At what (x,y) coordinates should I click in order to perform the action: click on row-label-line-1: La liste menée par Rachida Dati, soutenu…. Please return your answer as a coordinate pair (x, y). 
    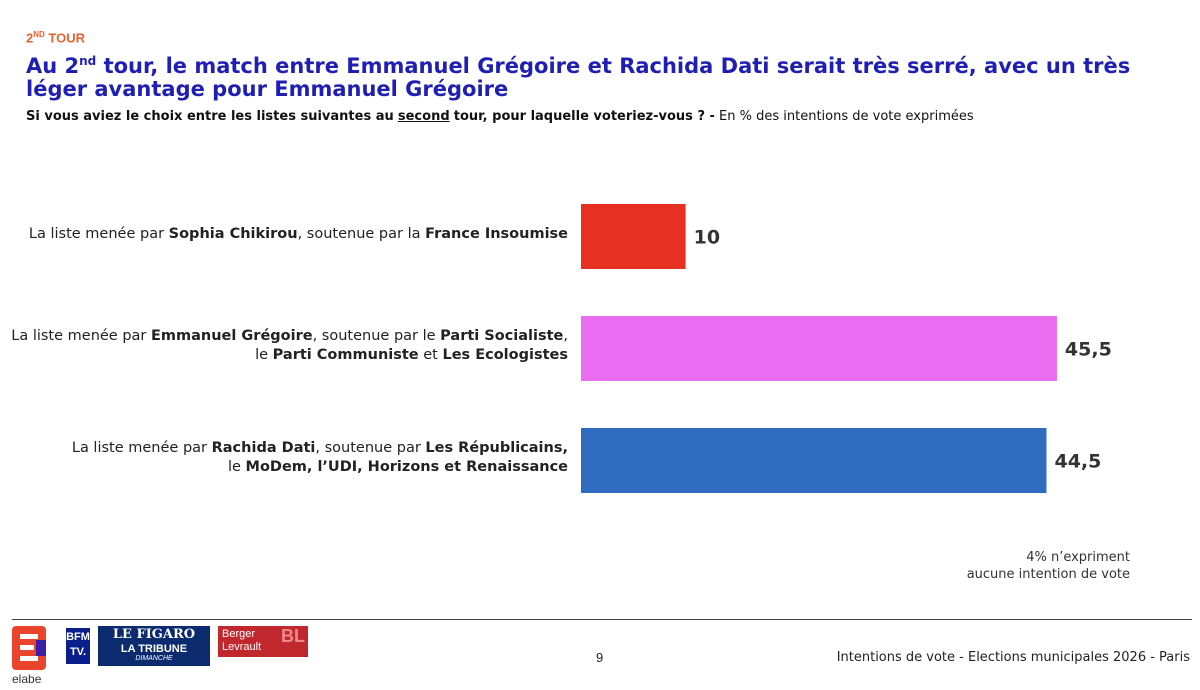
    Looking at the image, I should click on (320, 448).